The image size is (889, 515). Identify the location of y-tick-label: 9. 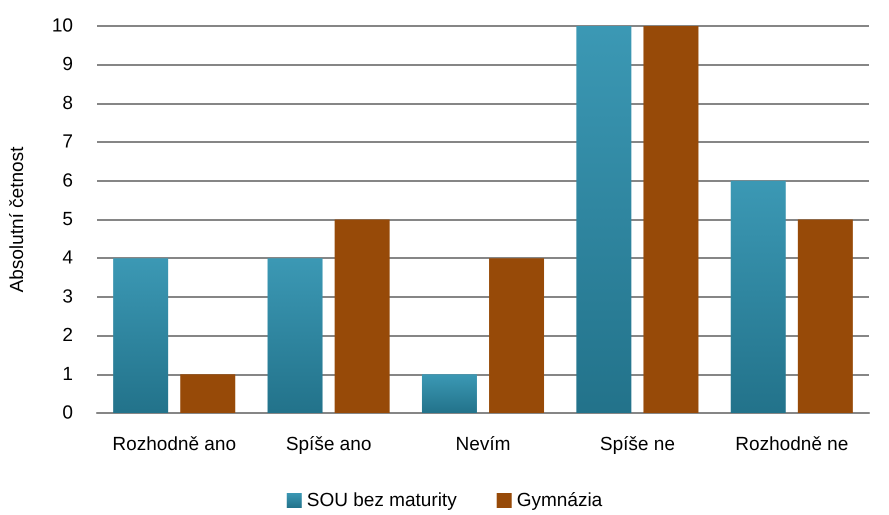
(67, 65).